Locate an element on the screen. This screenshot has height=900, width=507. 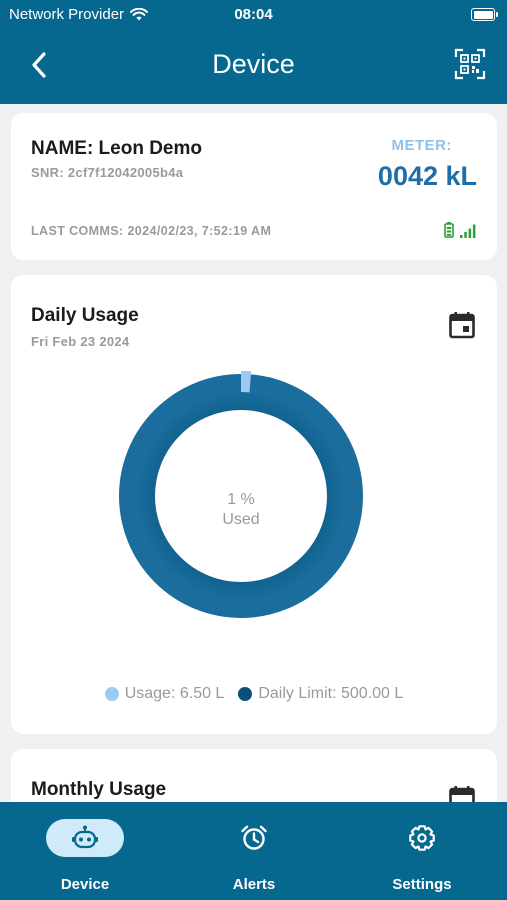
usage-used-text: Used is located at coordinates (241, 519).